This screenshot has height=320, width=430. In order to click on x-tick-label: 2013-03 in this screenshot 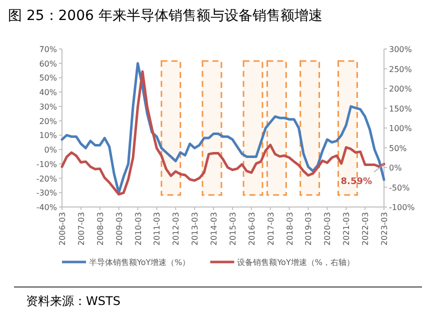, I will do `click(195, 229)`.